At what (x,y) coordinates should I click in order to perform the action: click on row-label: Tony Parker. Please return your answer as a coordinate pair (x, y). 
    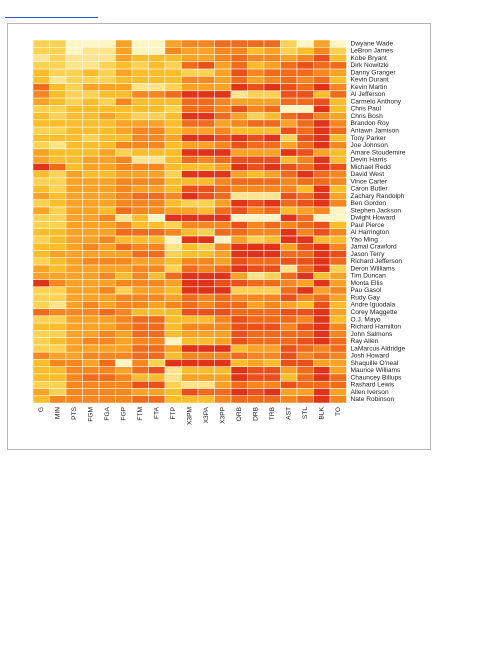
    Looking at the image, I should click on (369, 138).